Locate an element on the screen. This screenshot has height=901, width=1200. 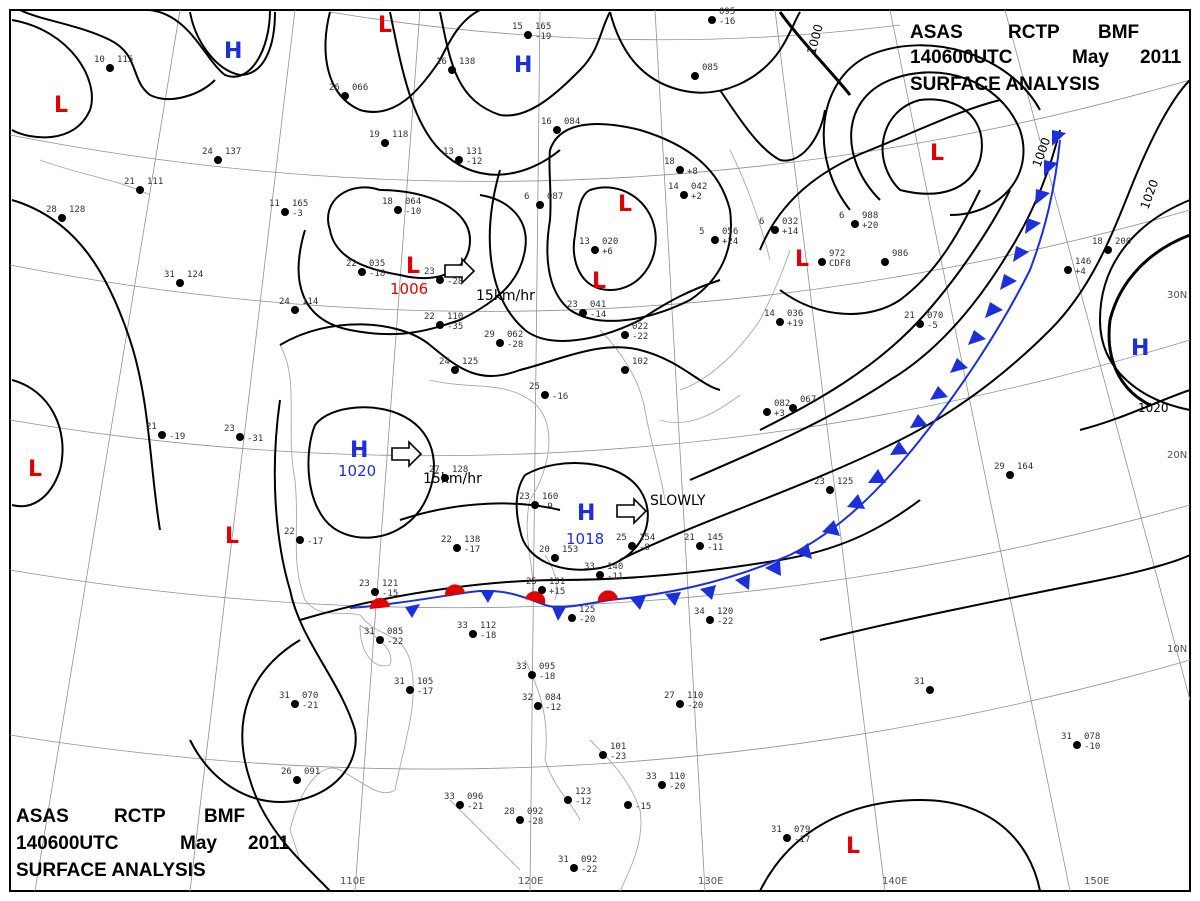
station-temperature: 32 is located at coordinates (527, 698).